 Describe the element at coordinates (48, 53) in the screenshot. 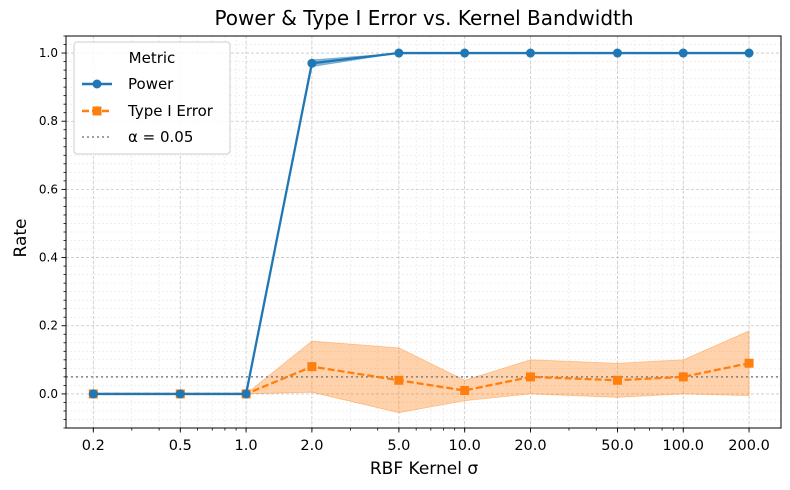

I see `y-tick-label: 1.0` at that location.